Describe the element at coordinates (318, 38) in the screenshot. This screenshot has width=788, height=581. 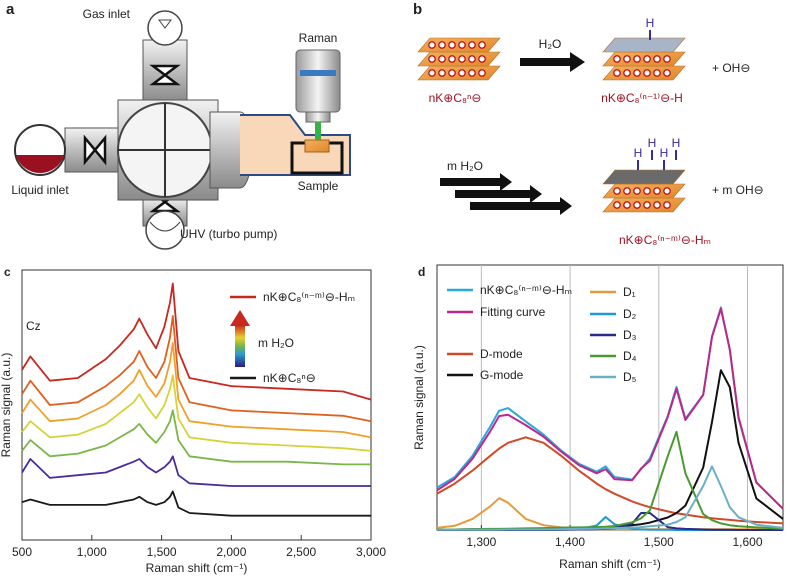
I see `label: Raman` at that location.